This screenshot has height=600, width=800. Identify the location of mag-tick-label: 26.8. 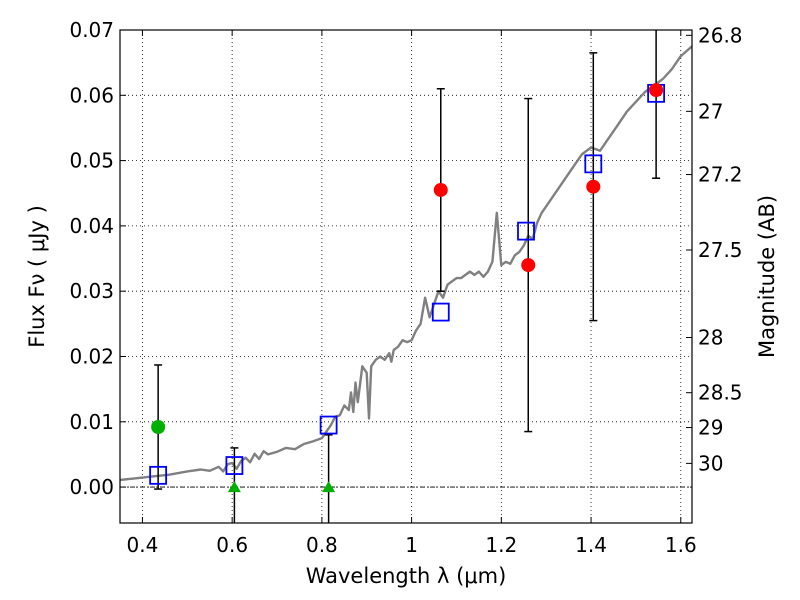
(720, 35).